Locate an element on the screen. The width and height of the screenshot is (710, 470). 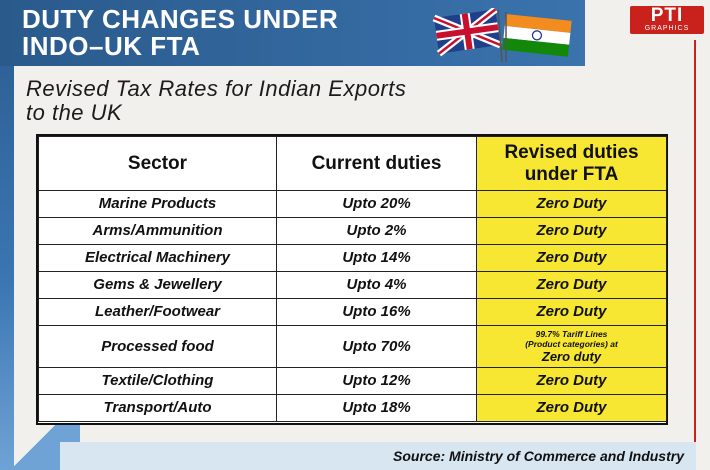
right-accent-line is located at coordinates (695, 249).